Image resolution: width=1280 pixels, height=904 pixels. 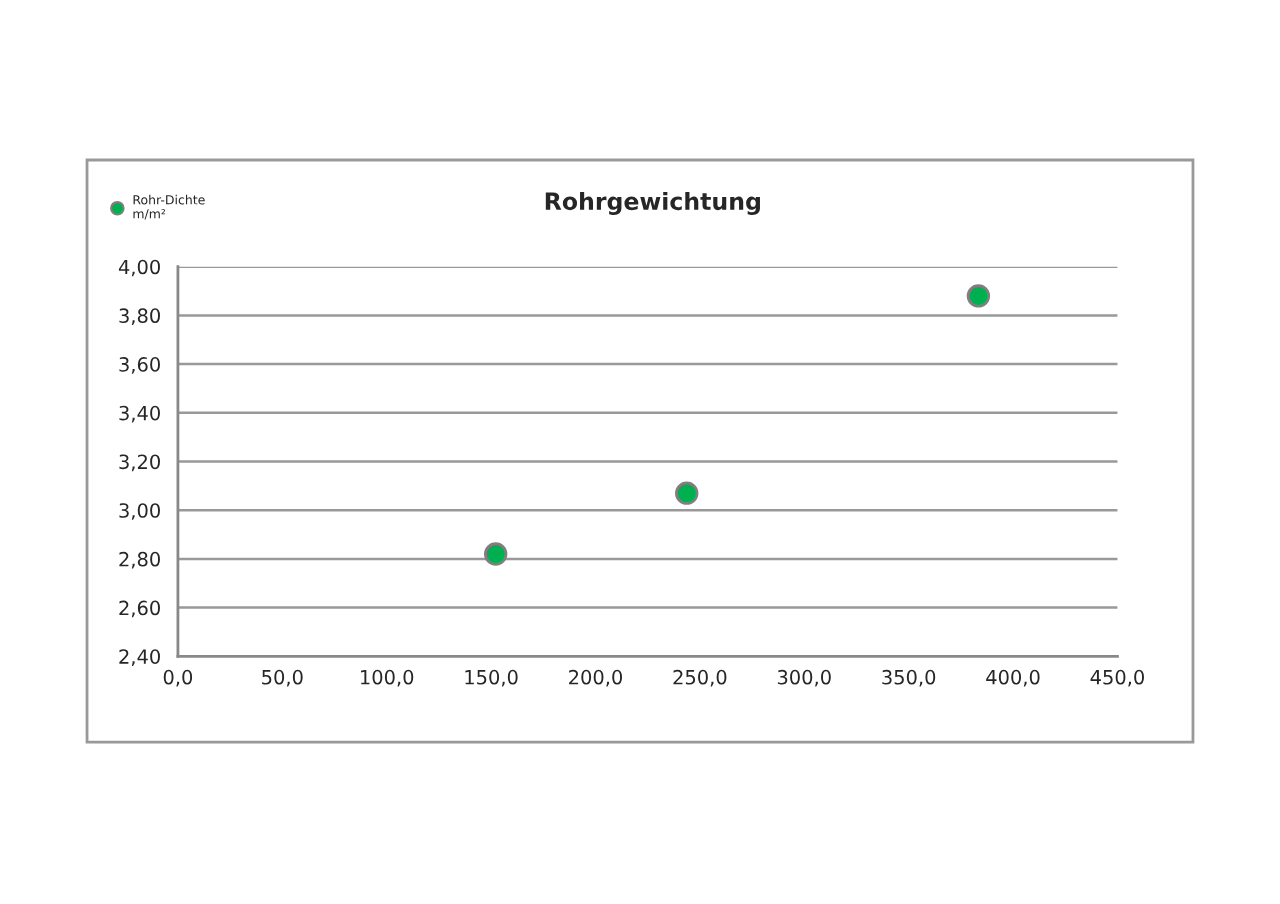 What do you see at coordinates (139, 657) in the screenshot?
I see `y-tick-label: 2,40` at bounding box center [139, 657].